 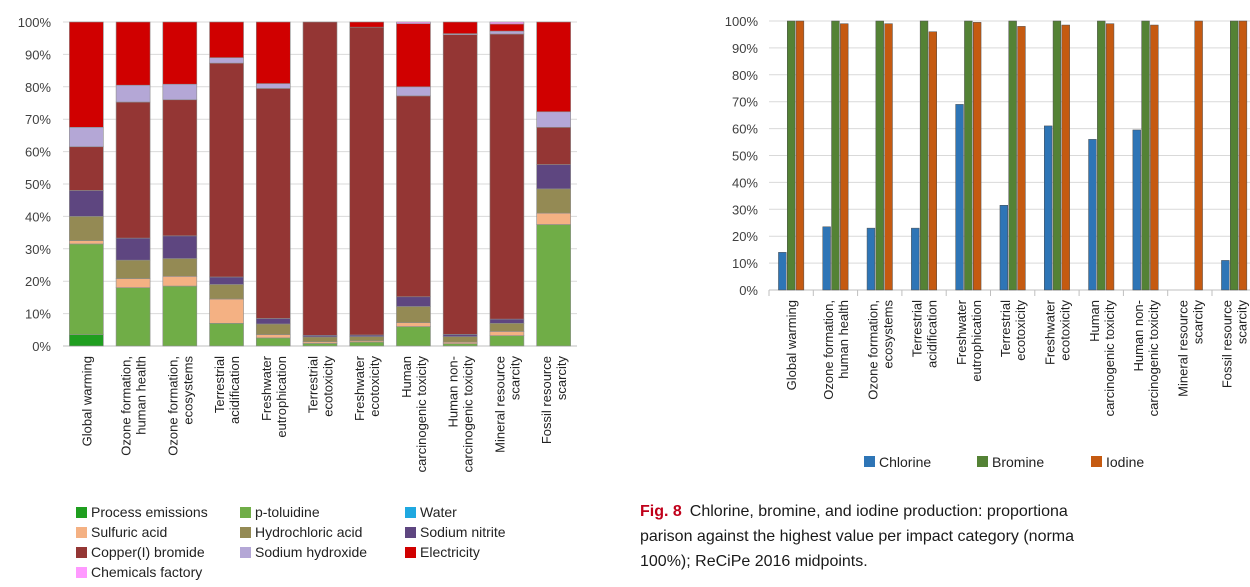 What do you see at coordinates (748, 290) in the screenshot?
I see `y-tick-label: 0%` at bounding box center [748, 290].